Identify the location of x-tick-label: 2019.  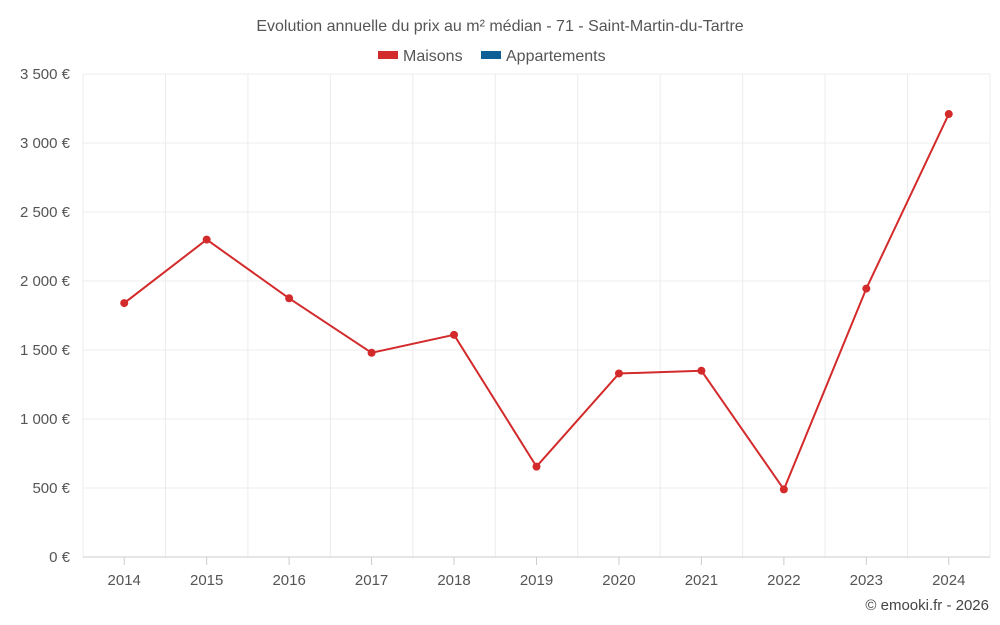
(536, 580).